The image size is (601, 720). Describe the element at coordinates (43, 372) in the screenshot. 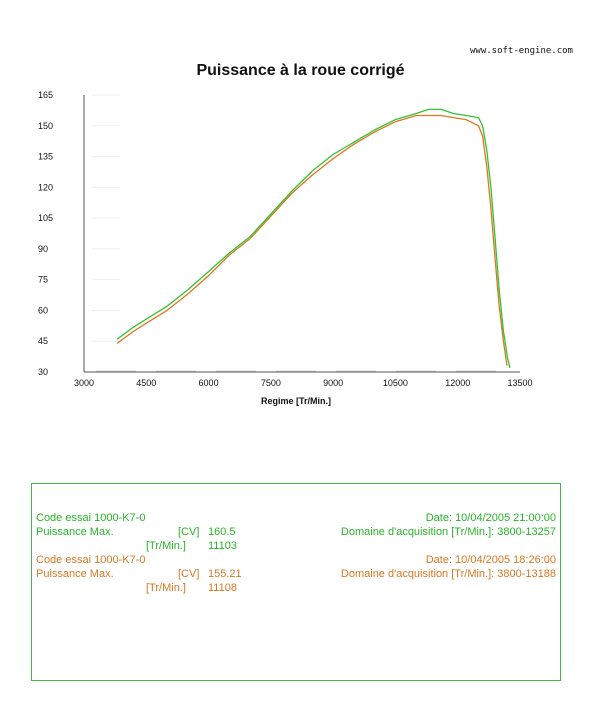

I see `y-tick-label: 30` at that location.